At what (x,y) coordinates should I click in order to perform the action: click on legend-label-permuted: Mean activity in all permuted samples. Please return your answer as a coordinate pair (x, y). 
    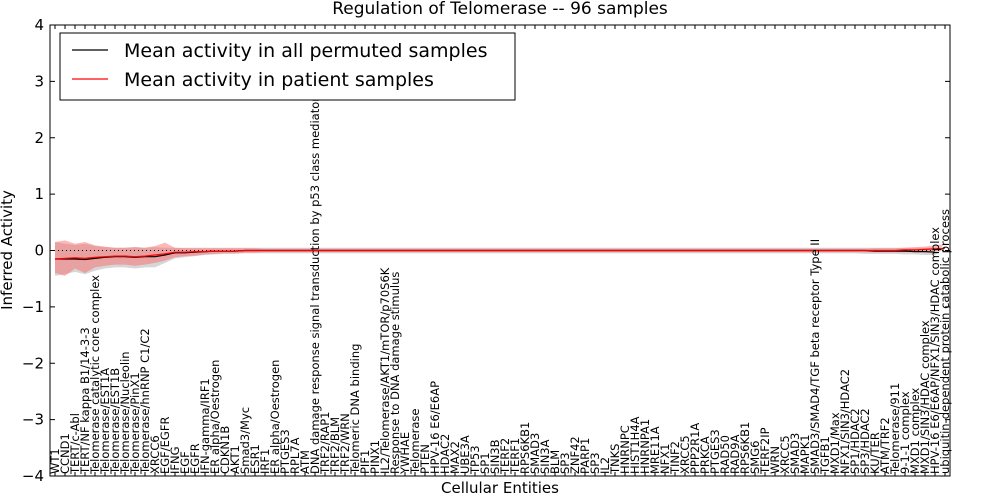
    Looking at the image, I should click on (305, 51).